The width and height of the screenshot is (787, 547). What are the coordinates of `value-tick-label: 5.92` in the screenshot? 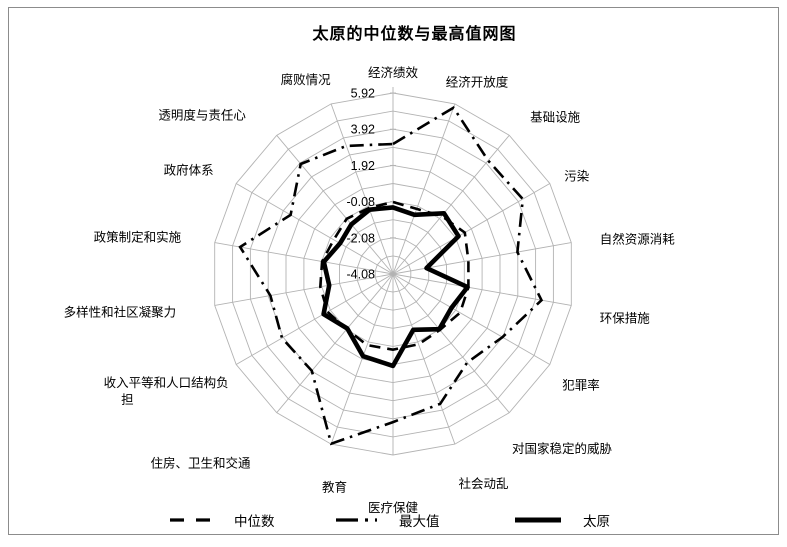 It's located at (363, 94).